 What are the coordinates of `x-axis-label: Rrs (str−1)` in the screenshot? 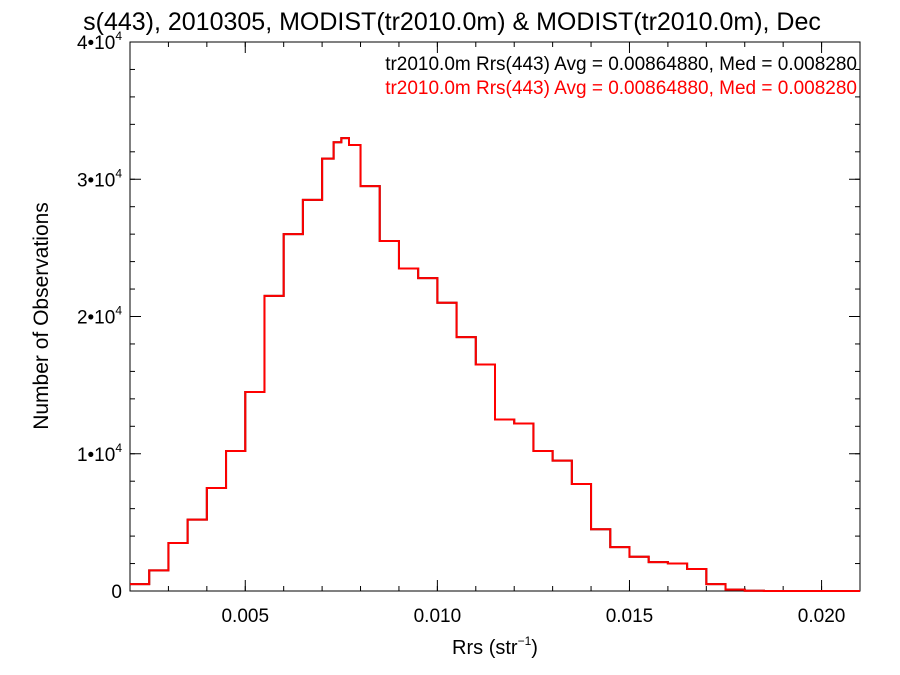 It's located at (495, 646).